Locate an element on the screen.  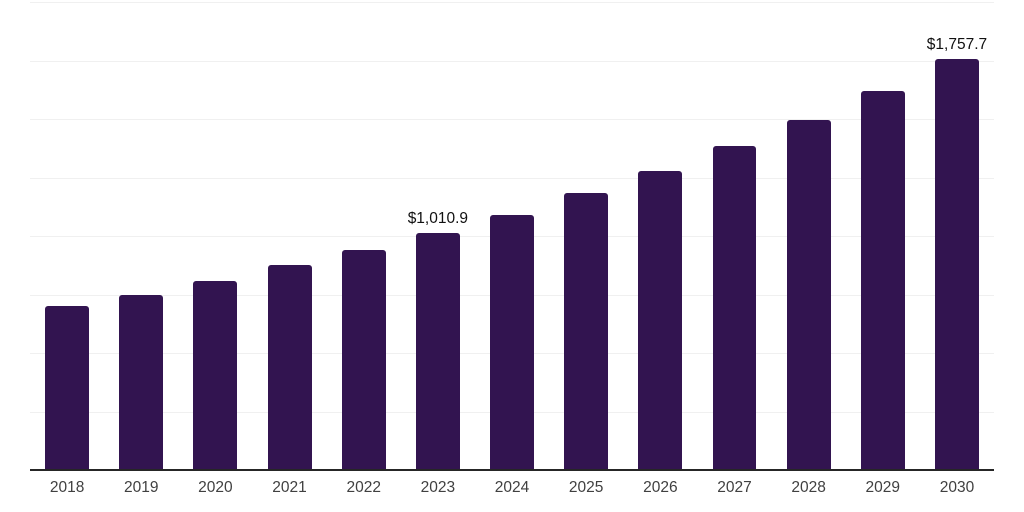
bar-2023: $1,010.9 is located at coordinates (438, 340).